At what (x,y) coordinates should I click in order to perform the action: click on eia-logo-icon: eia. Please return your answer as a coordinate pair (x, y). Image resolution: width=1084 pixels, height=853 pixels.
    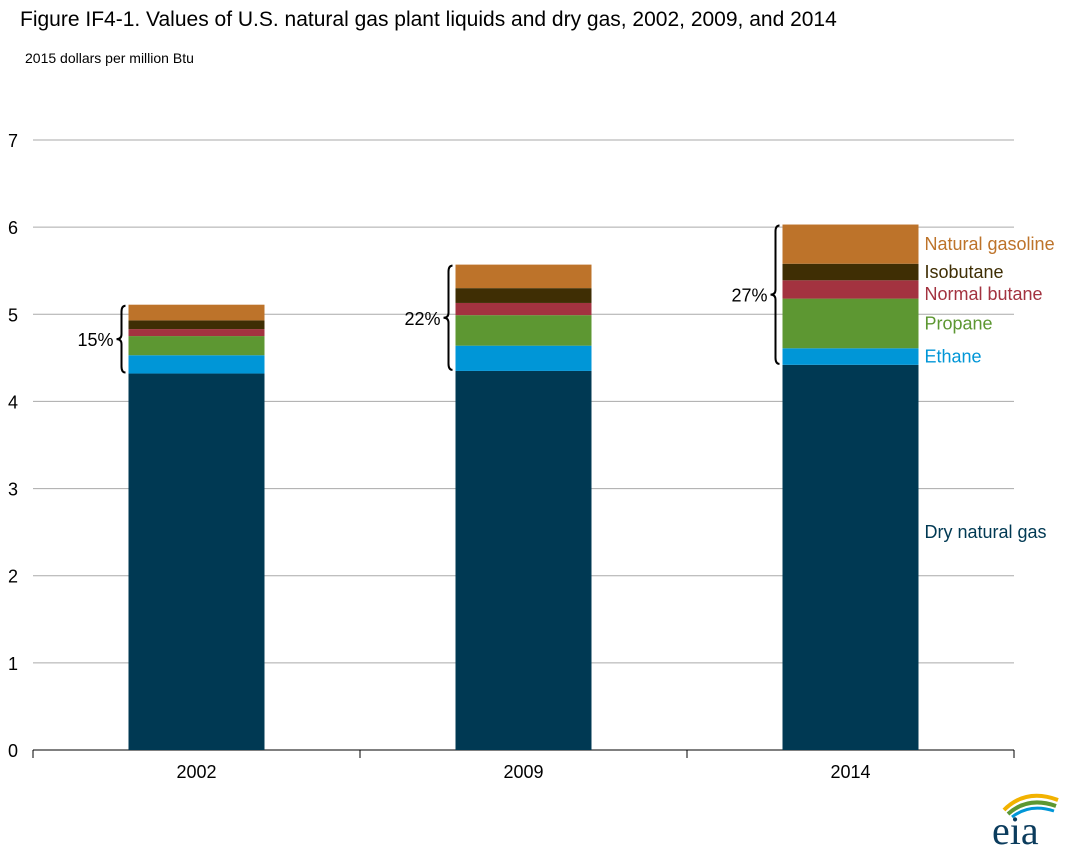
    Looking at the image, I should click on (1025, 823).